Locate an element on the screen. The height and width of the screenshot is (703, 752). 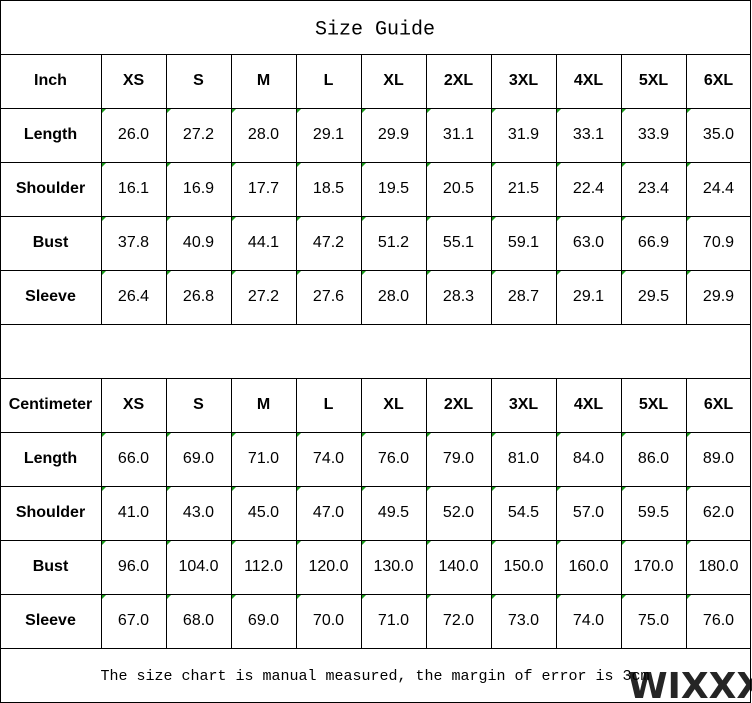
cell-value: 104.0 is located at coordinates (198, 566).